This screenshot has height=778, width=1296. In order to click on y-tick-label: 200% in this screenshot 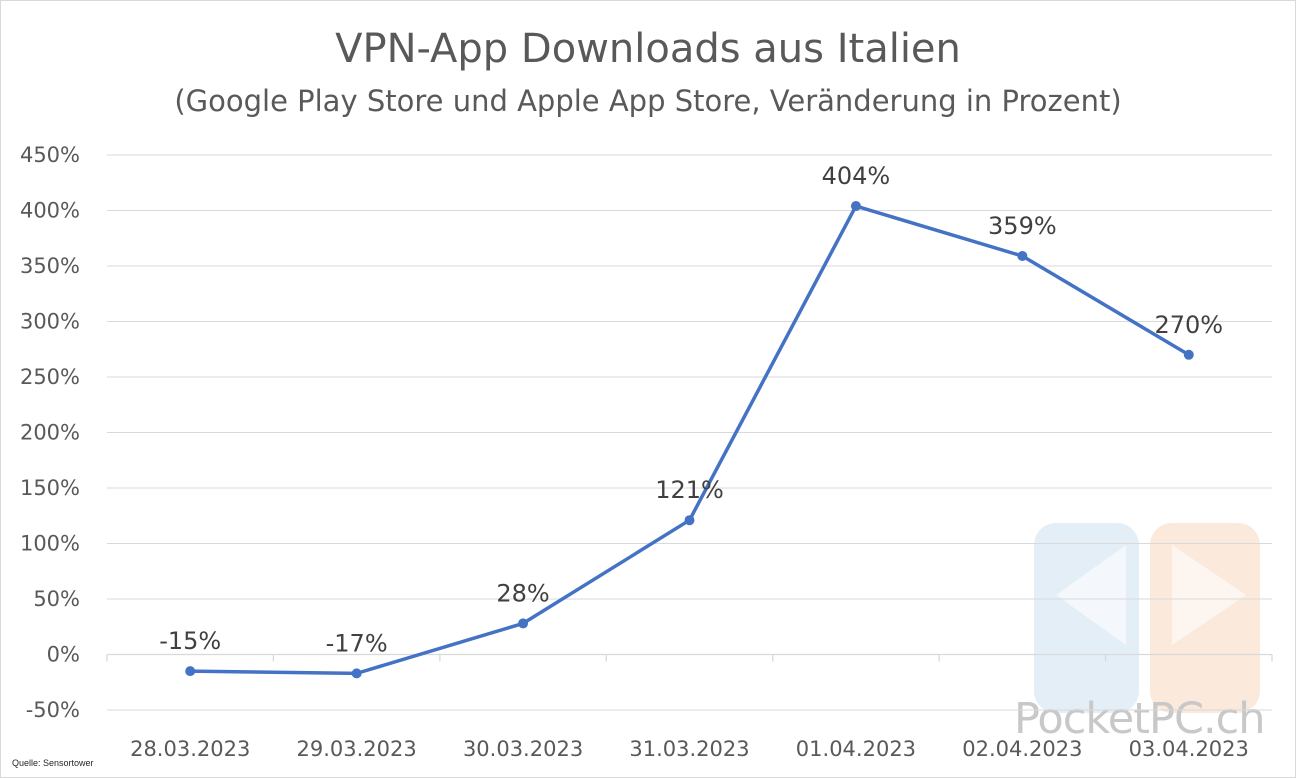, I will do `click(50, 433)`.